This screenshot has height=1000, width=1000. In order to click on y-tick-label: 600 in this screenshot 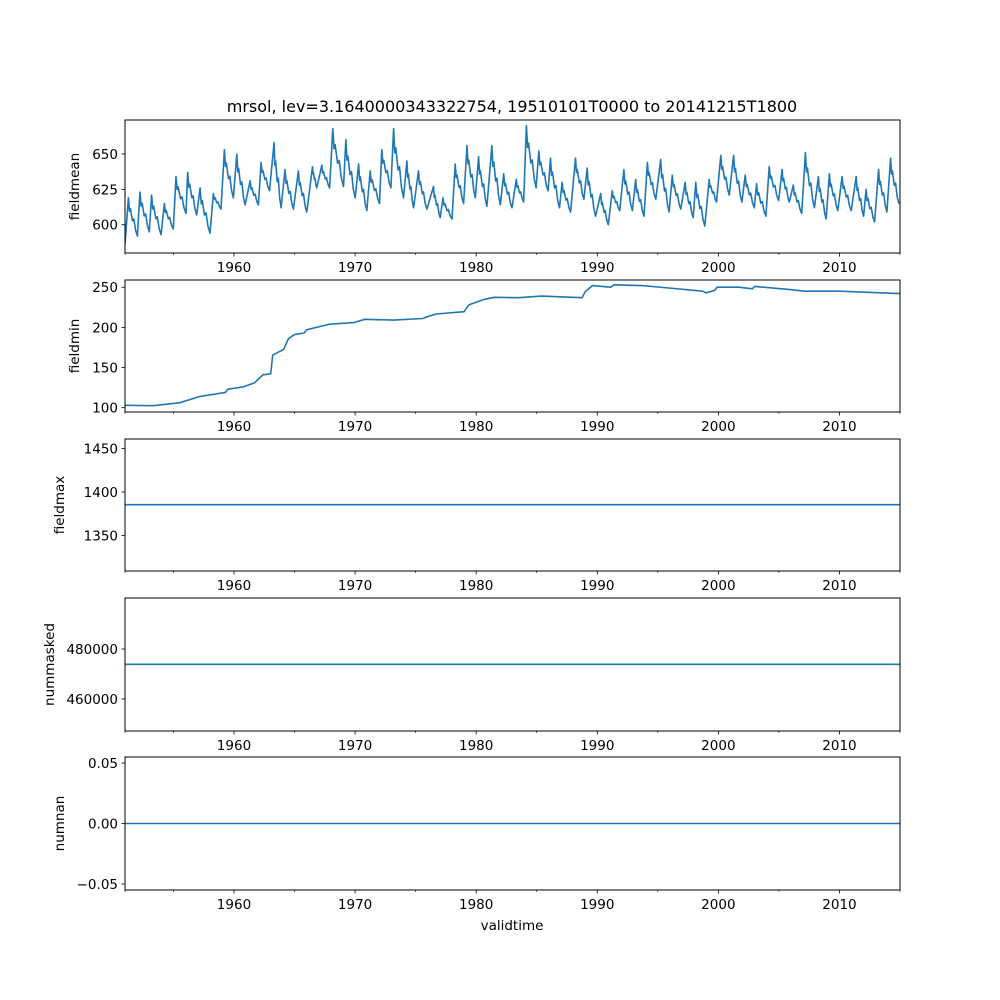, I will do `click(105, 226)`.